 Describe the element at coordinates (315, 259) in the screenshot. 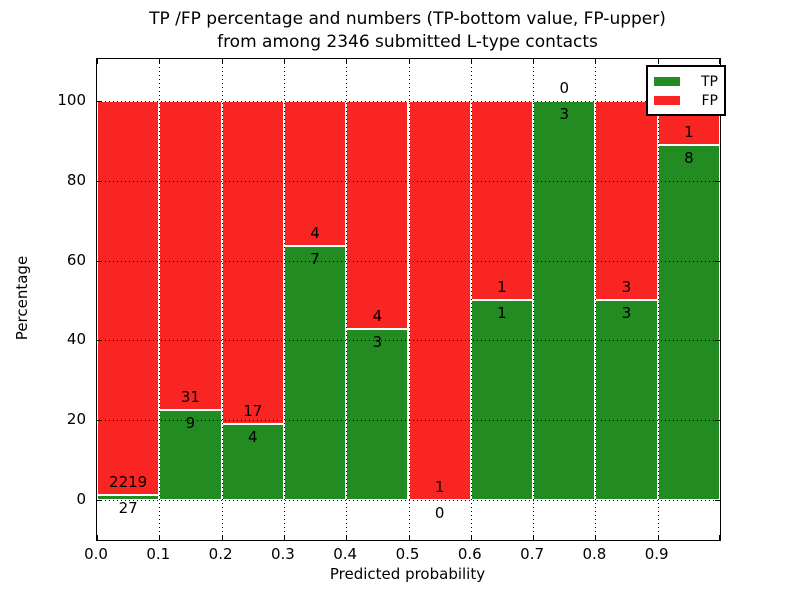

I see `tp-count-label: 7` at that location.